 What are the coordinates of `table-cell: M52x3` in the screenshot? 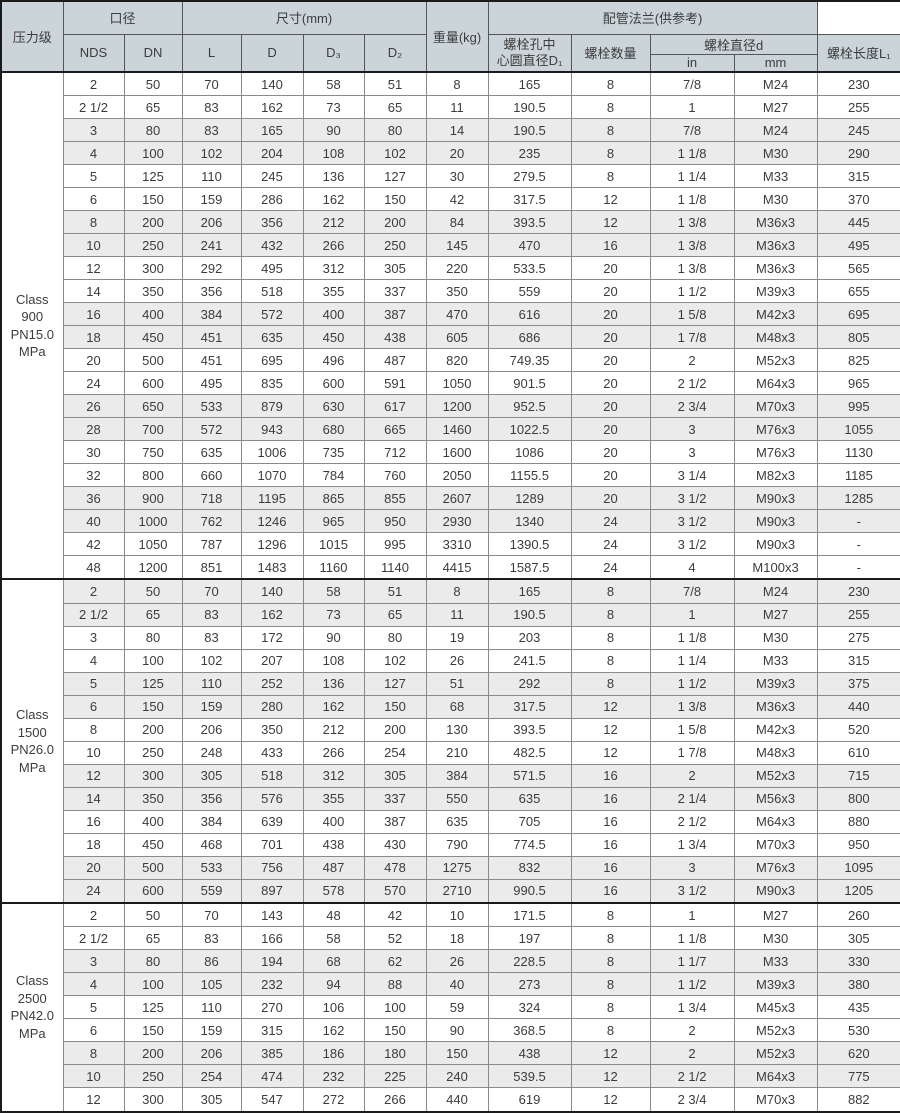 It's located at (775, 1030).